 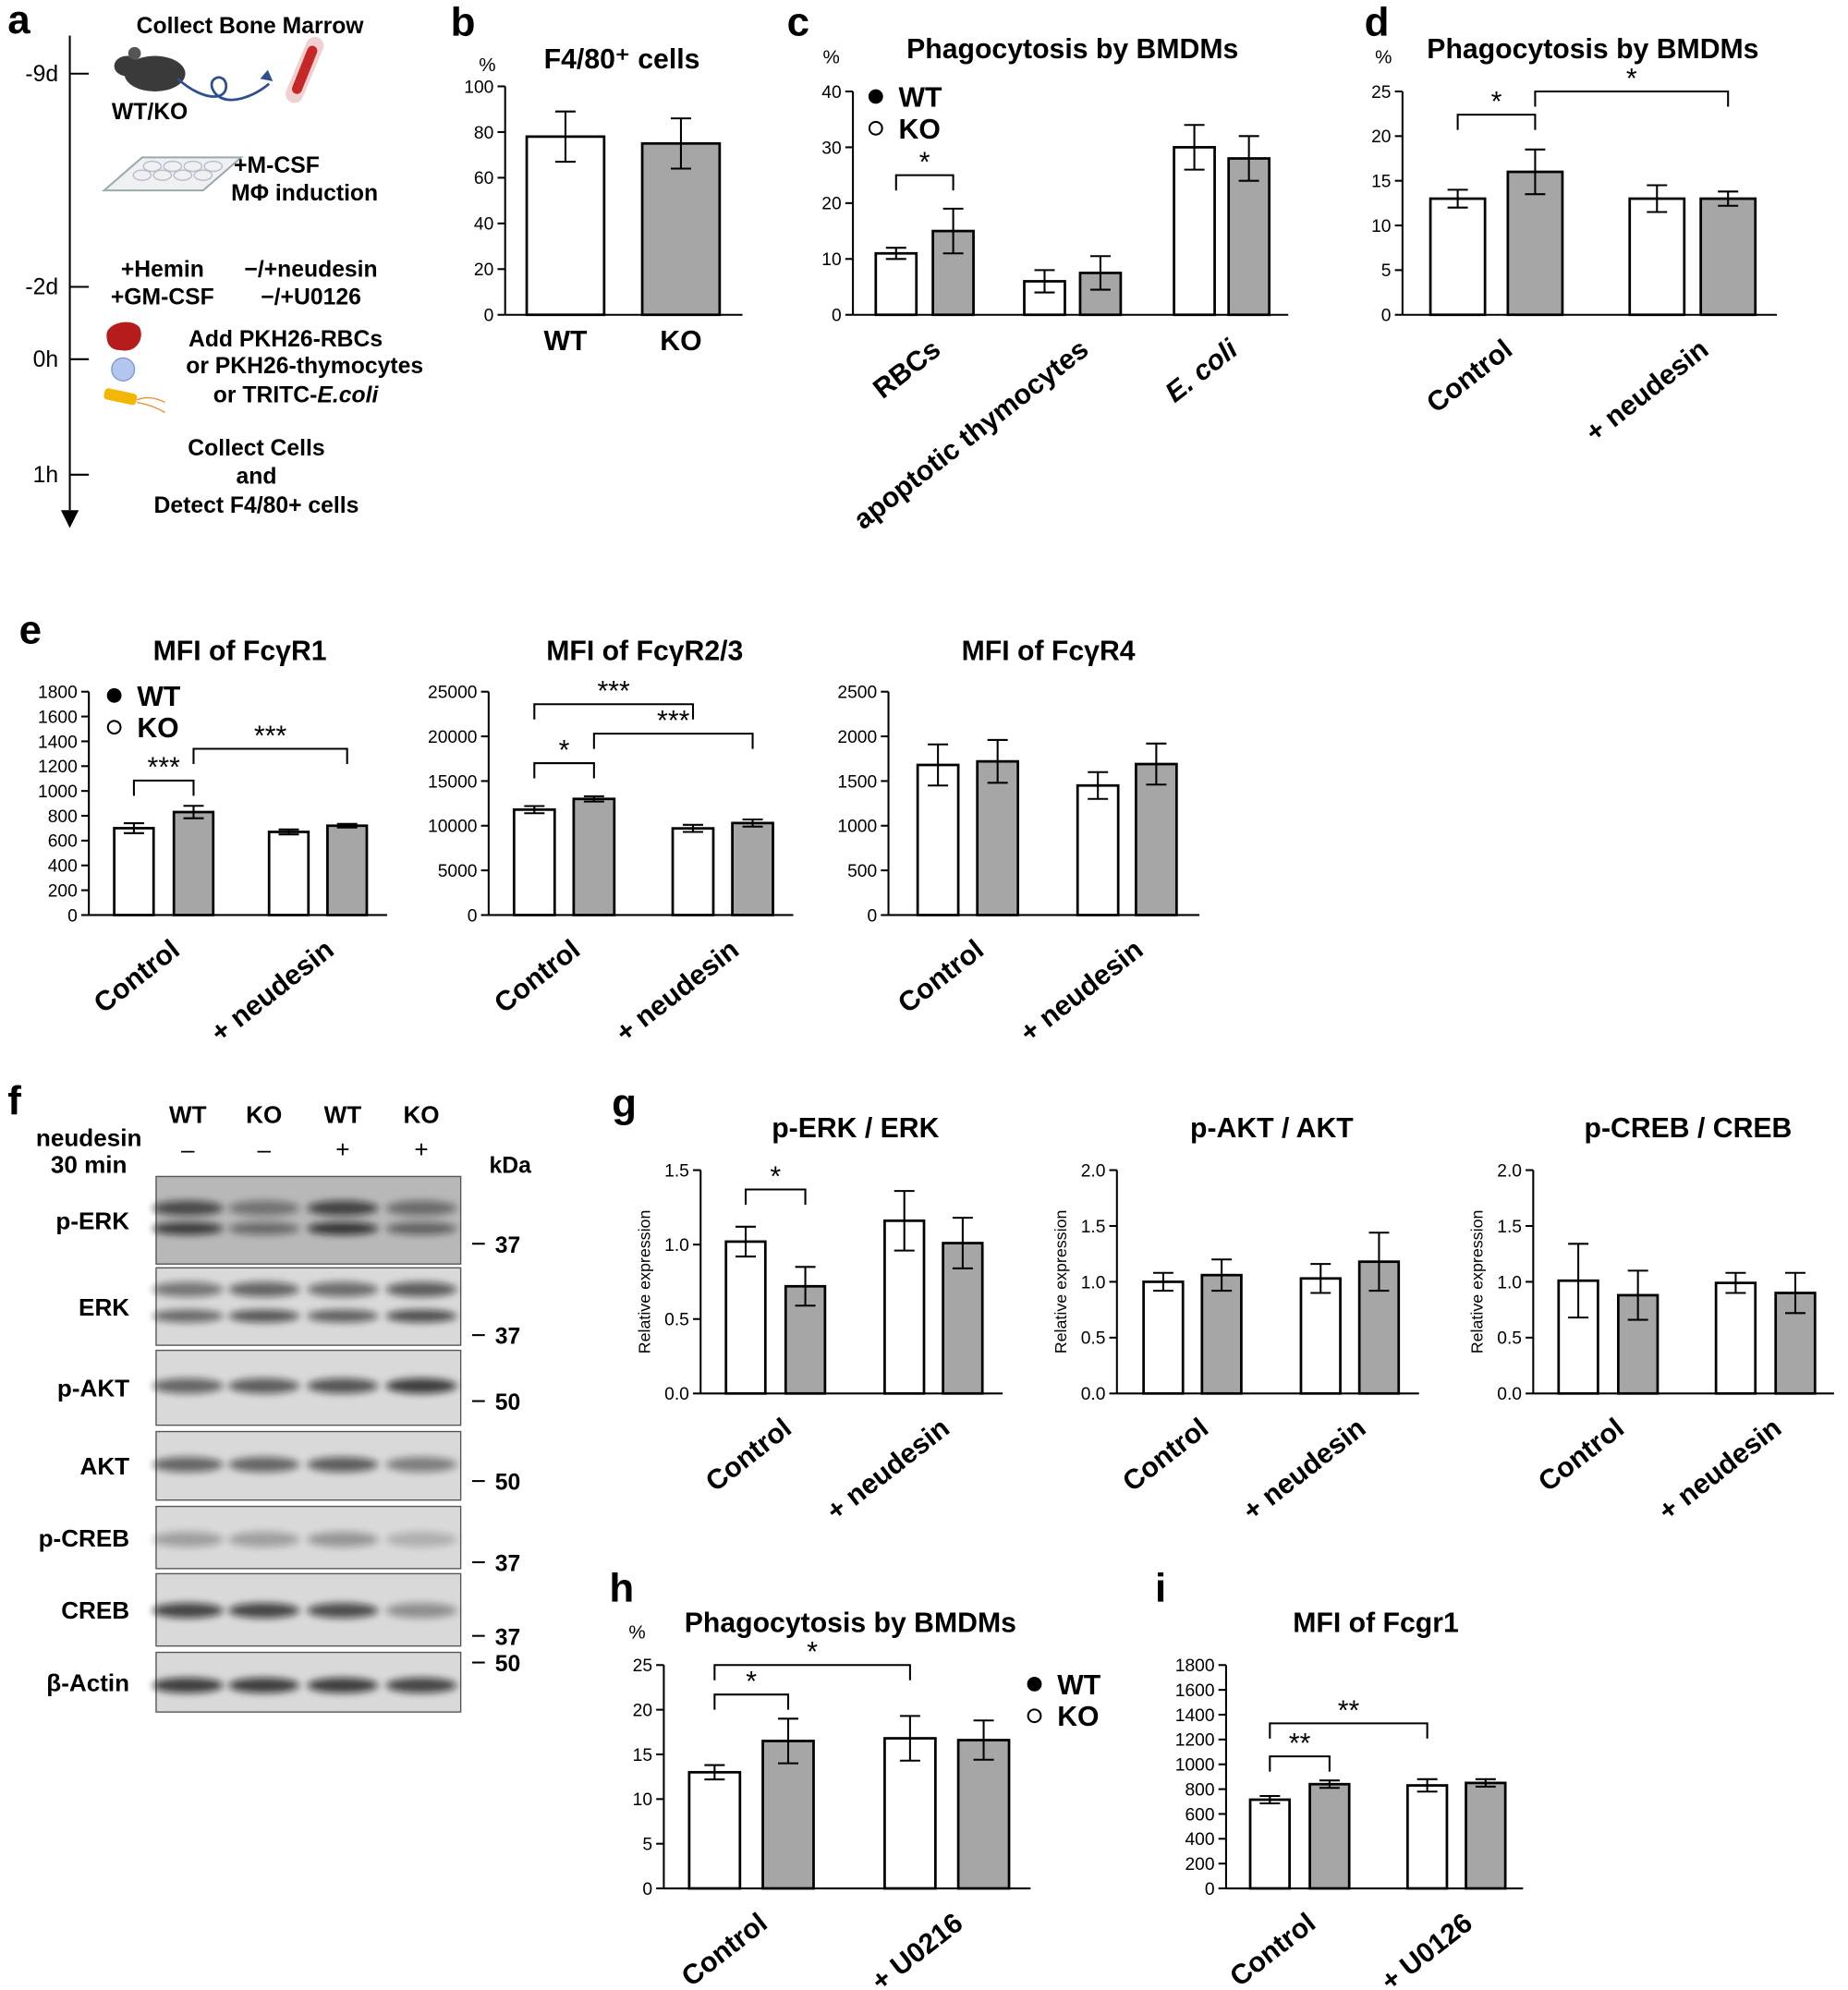 What do you see at coordinates (463, 22) in the screenshot?
I see `panel-letter: b` at bounding box center [463, 22].